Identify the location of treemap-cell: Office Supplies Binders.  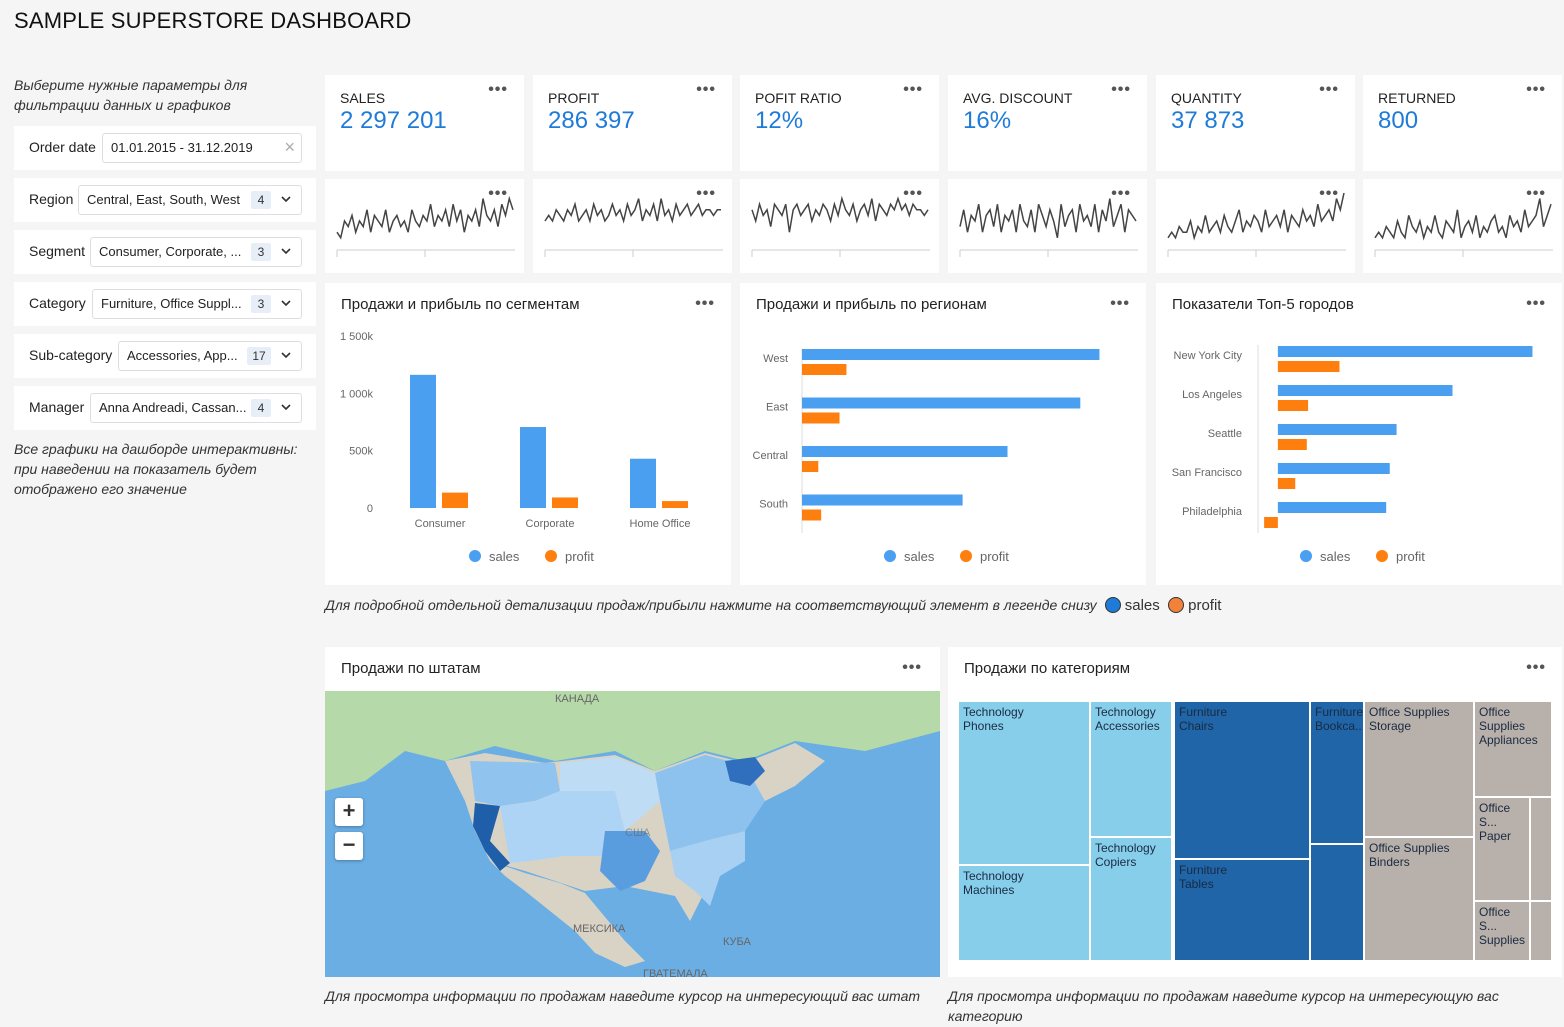
(1419, 899).